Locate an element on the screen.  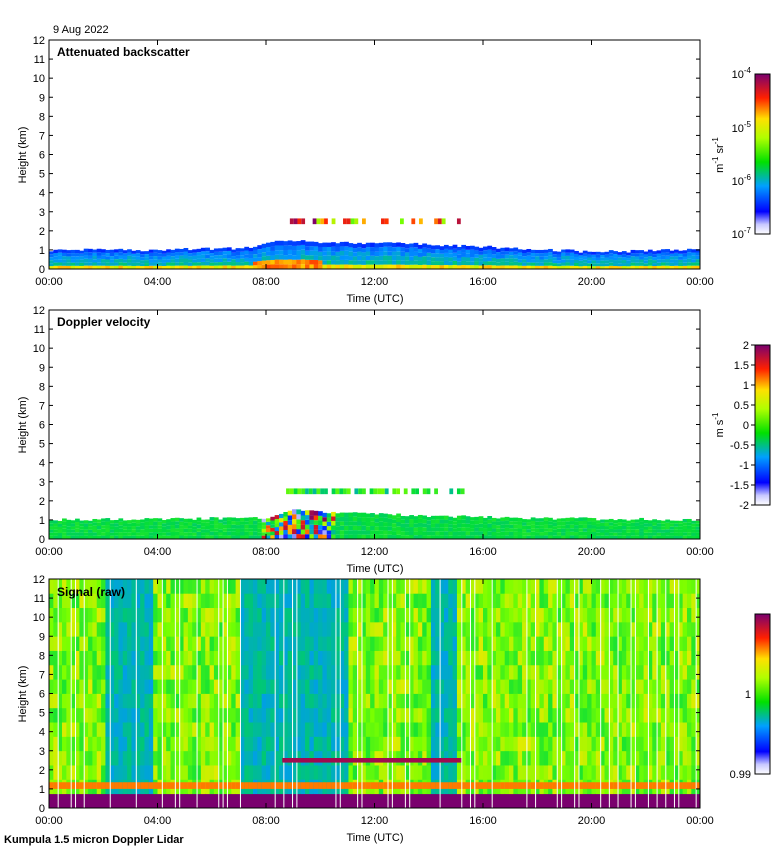
y-tick-label: 7 is located at coordinates (42, 406).